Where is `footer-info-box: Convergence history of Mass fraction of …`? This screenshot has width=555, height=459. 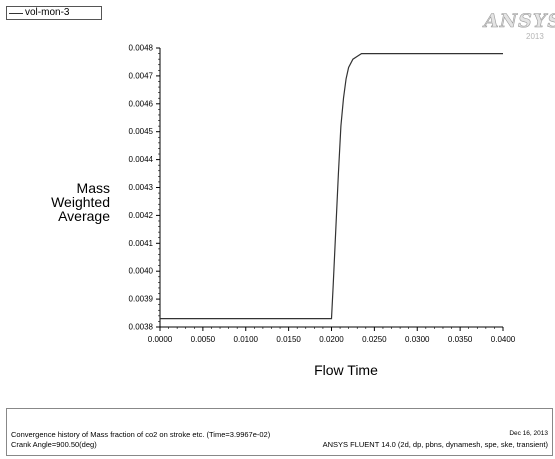
footer-info-box: Convergence history of Mass fraction of … is located at coordinates (279, 432).